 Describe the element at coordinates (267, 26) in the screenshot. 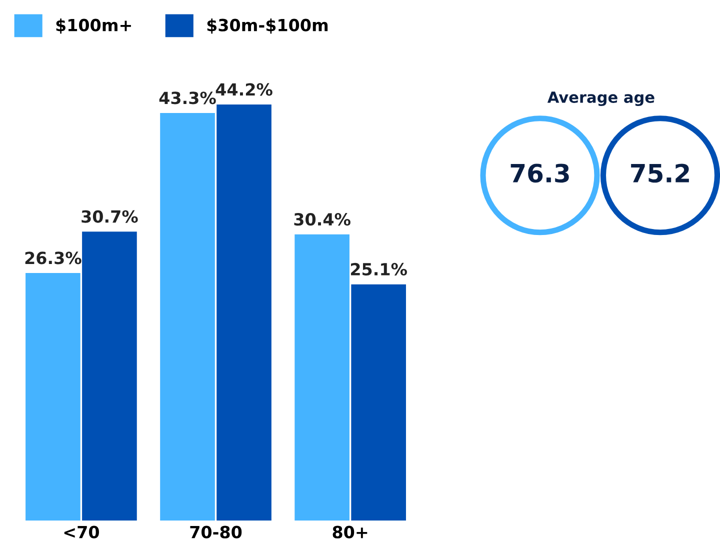

I see `legend-label: $30m-$100m` at that location.